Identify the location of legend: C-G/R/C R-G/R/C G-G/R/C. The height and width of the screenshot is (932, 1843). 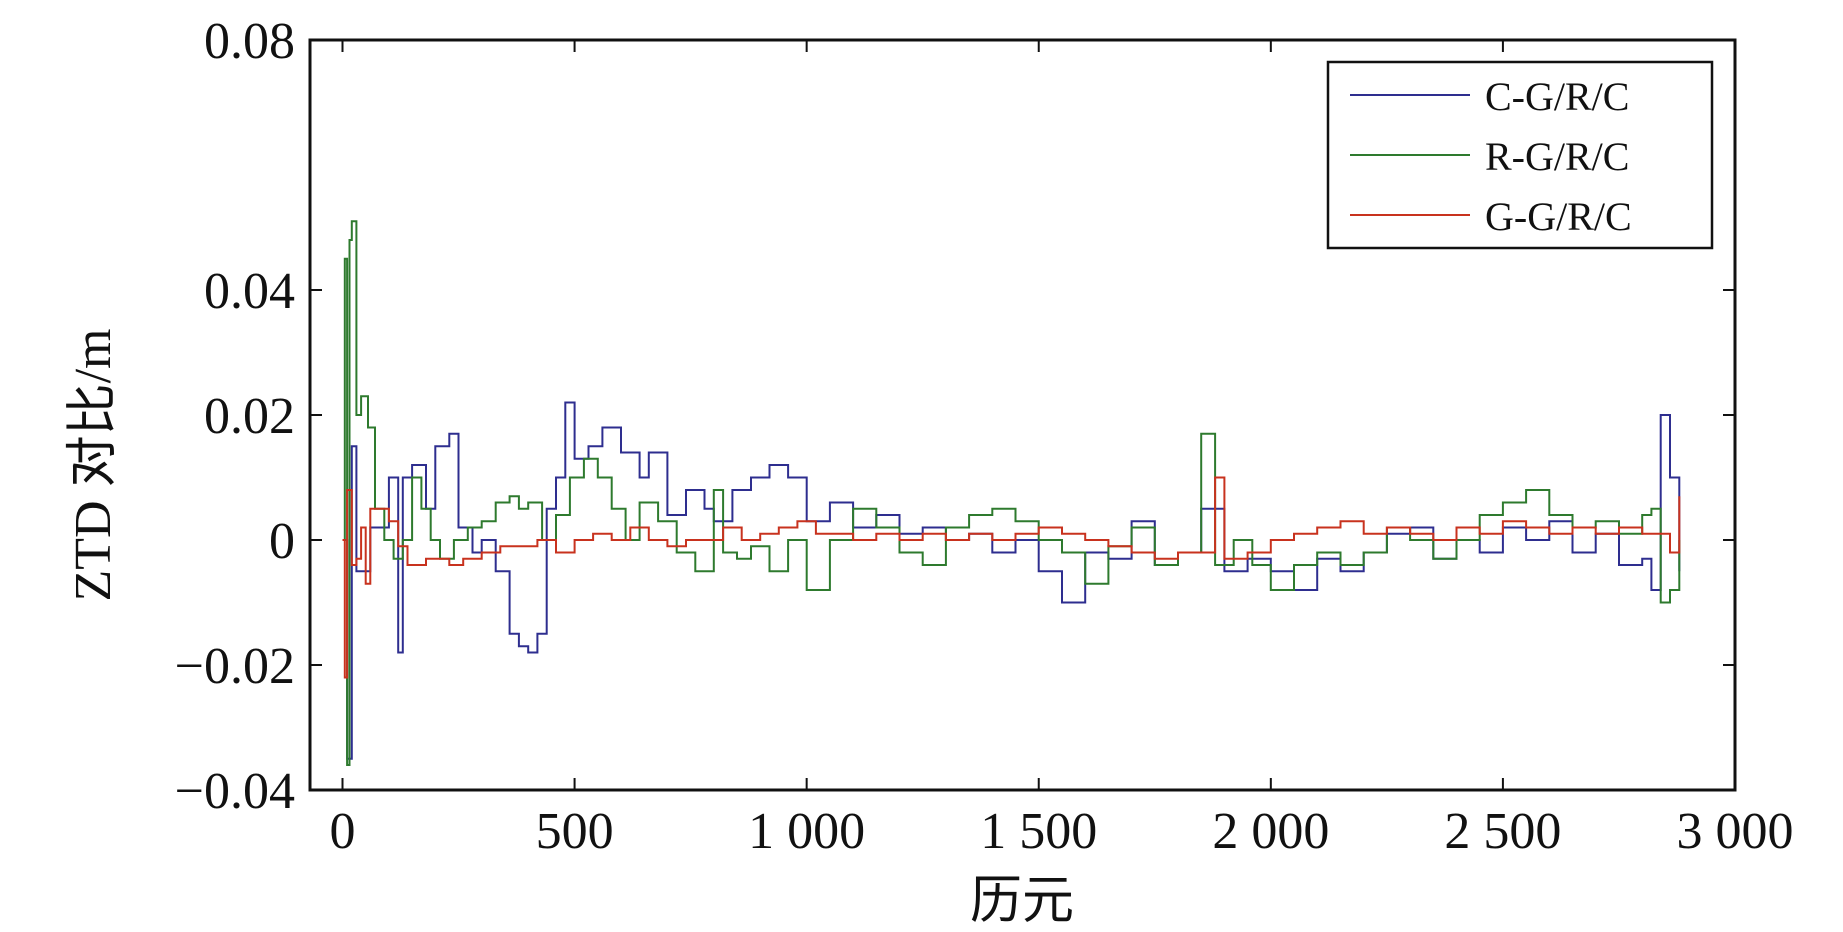
(1520, 155).